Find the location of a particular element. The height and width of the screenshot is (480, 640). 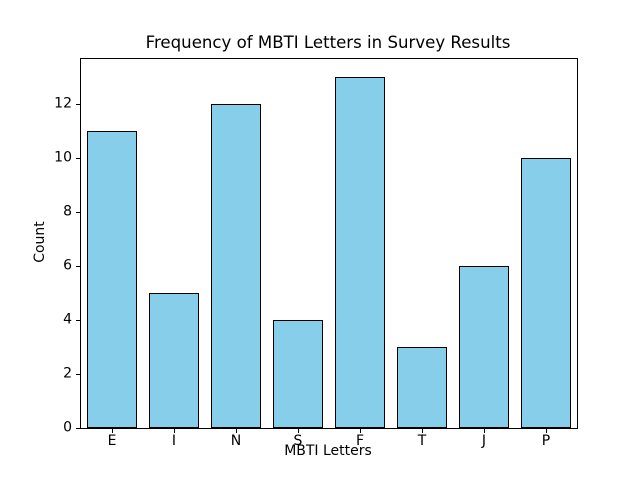

bar-f is located at coordinates (360, 252).